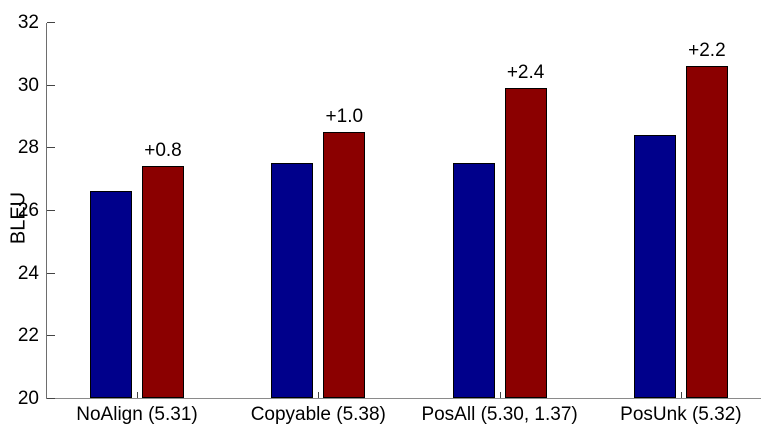 This screenshot has width=761, height=428. What do you see at coordinates (28, 273) in the screenshot?
I see `y-tick-label: 24` at bounding box center [28, 273].